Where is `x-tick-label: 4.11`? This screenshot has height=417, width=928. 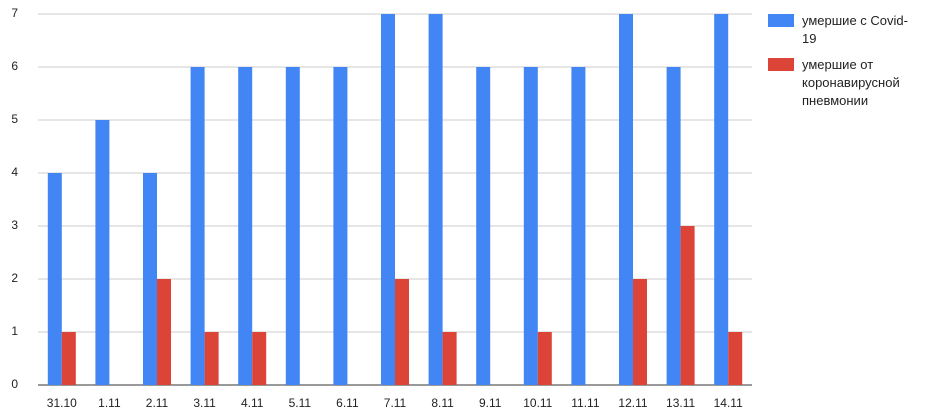
x-tick-label: 4.11 is located at coordinates (252, 403).